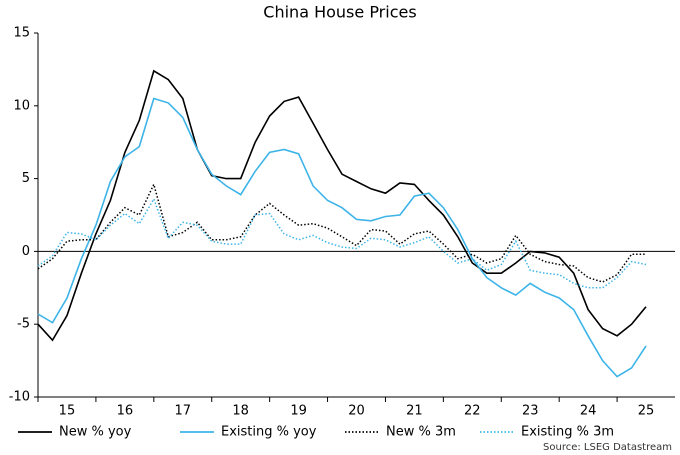  I want to click on x-tick-label: 19, so click(298, 411).